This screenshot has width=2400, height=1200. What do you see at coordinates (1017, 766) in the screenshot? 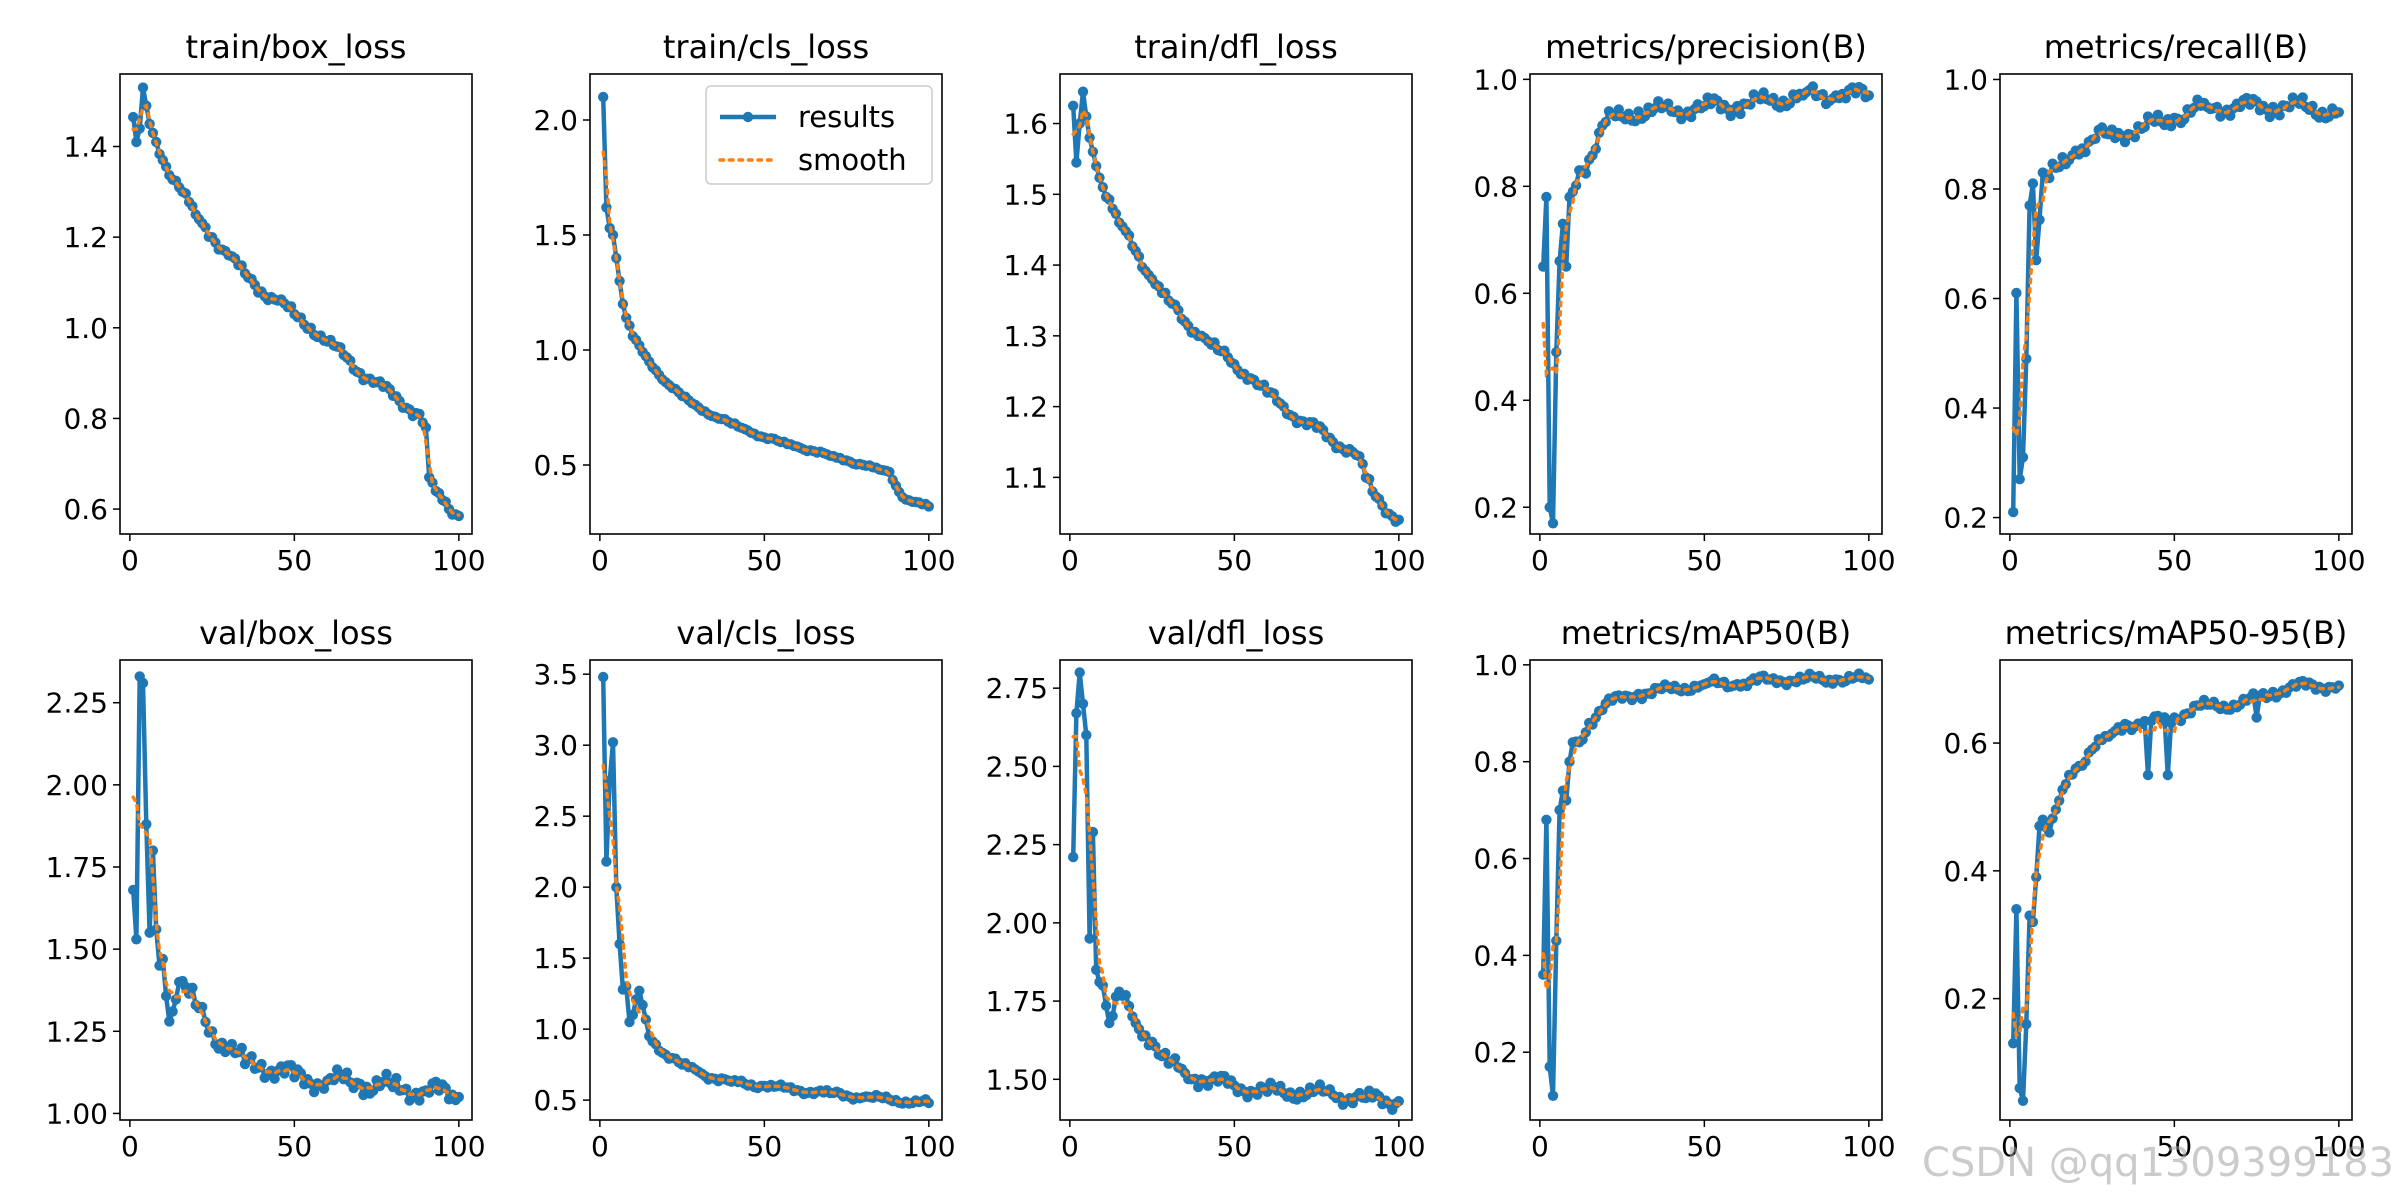
I see `y-tick-label: 2.50` at bounding box center [1017, 766].